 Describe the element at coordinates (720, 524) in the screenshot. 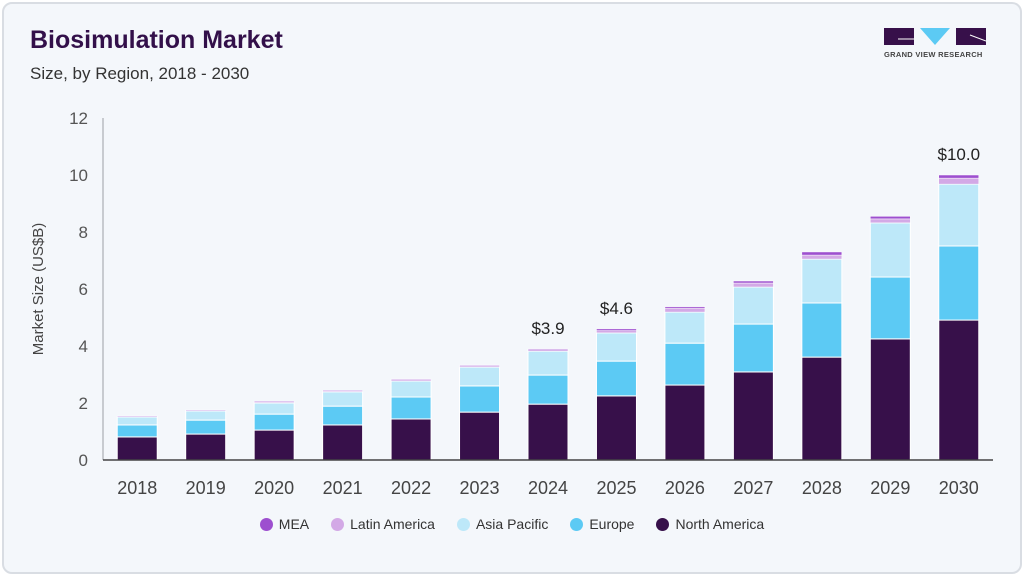

I see `legend-label: North America` at that location.